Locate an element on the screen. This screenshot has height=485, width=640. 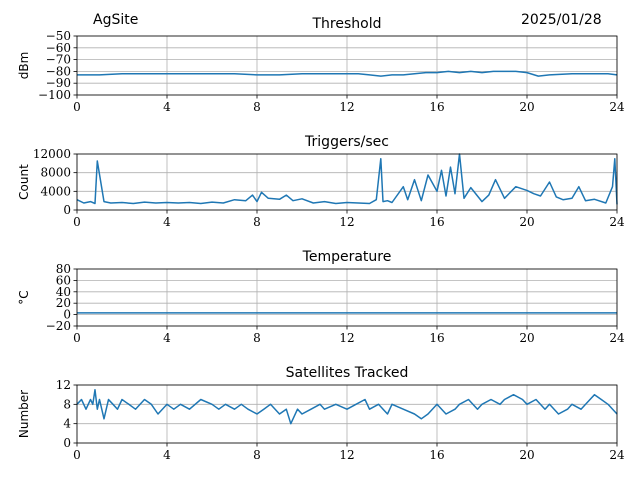
temperature-title: Temperature is located at coordinates (347, 257).